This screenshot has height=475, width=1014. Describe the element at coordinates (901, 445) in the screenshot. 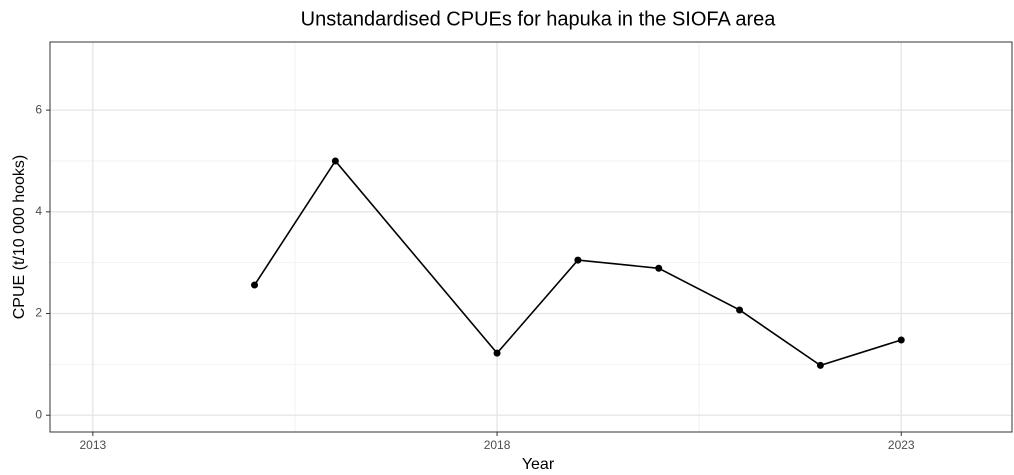

I see `x-tick-label: 2023` at that location.